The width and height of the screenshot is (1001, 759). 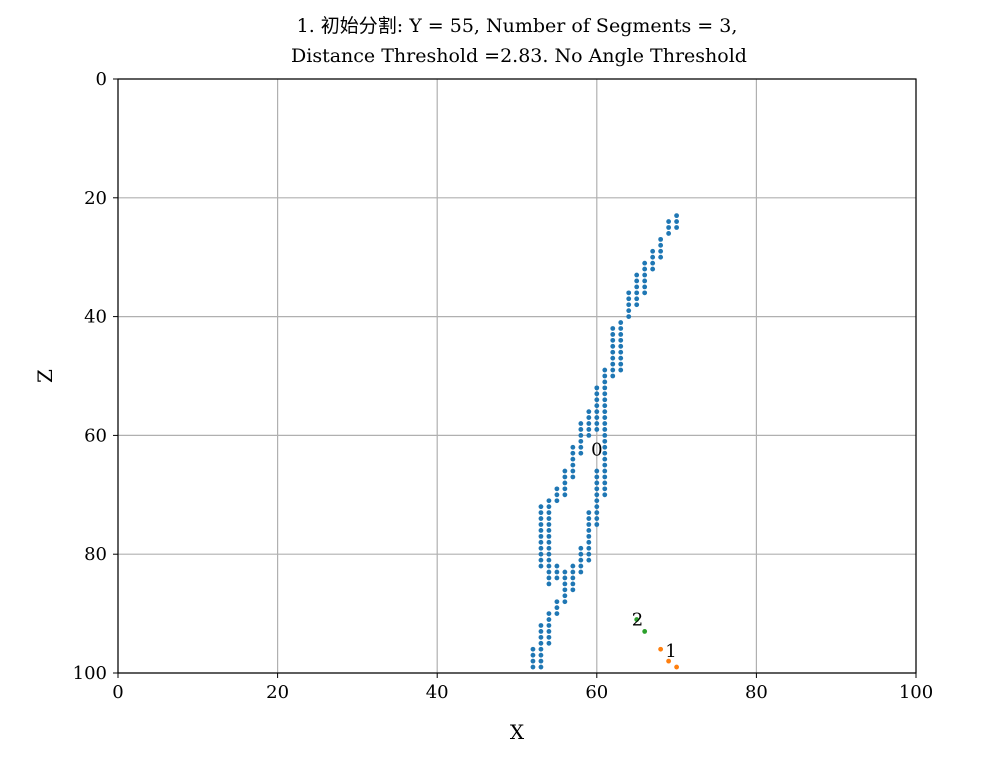 What do you see at coordinates (90, 673) in the screenshot?
I see `y-tick-label: 100` at bounding box center [90, 673].